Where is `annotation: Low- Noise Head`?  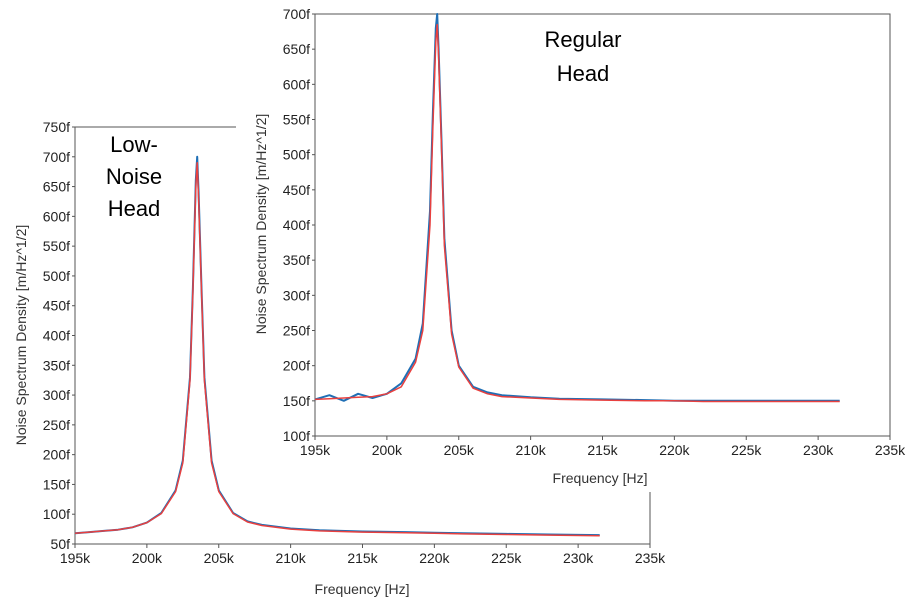 annotation: Low- Noise Head is located at coordinates (134, 176).